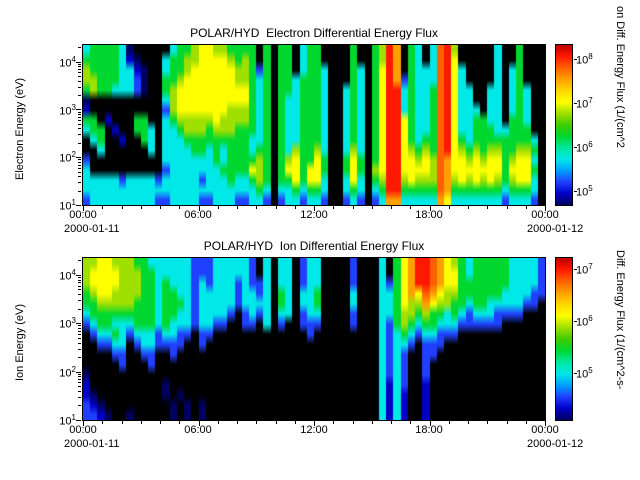 This screenshot has height=480, width=640. I want to click on tick-exp: 5, so click(590, 370).